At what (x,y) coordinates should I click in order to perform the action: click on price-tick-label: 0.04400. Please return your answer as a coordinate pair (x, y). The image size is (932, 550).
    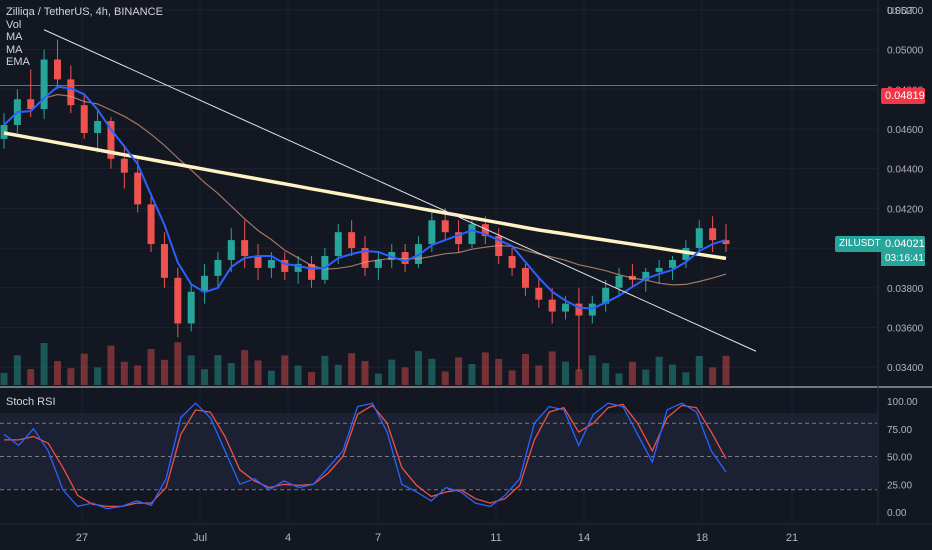
    Looking at the image, I should click on (905, 170).